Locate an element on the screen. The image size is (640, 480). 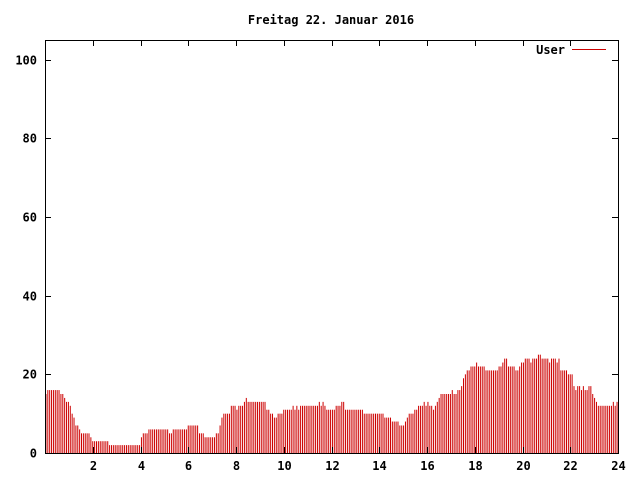
x-tick-label: 18 is located at coordinates (475, 466).